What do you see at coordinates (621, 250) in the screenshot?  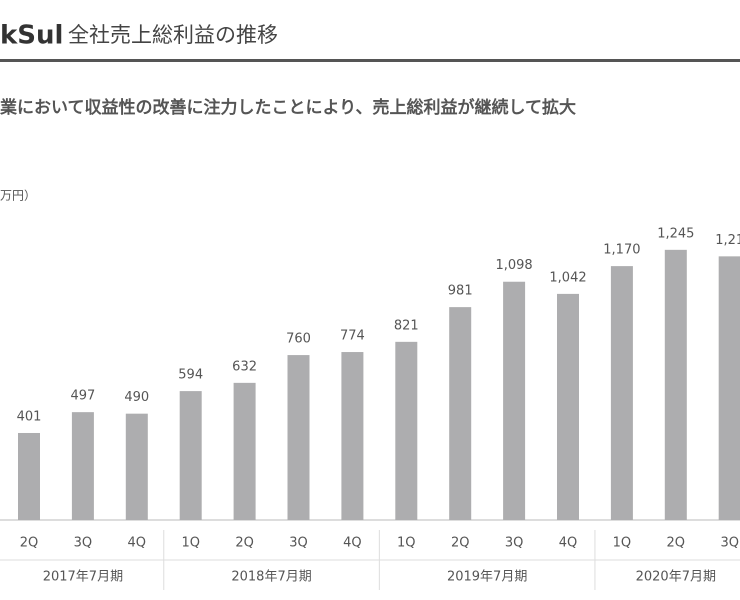 I see `value-label: 1,170` at bounding box center [621, 250].